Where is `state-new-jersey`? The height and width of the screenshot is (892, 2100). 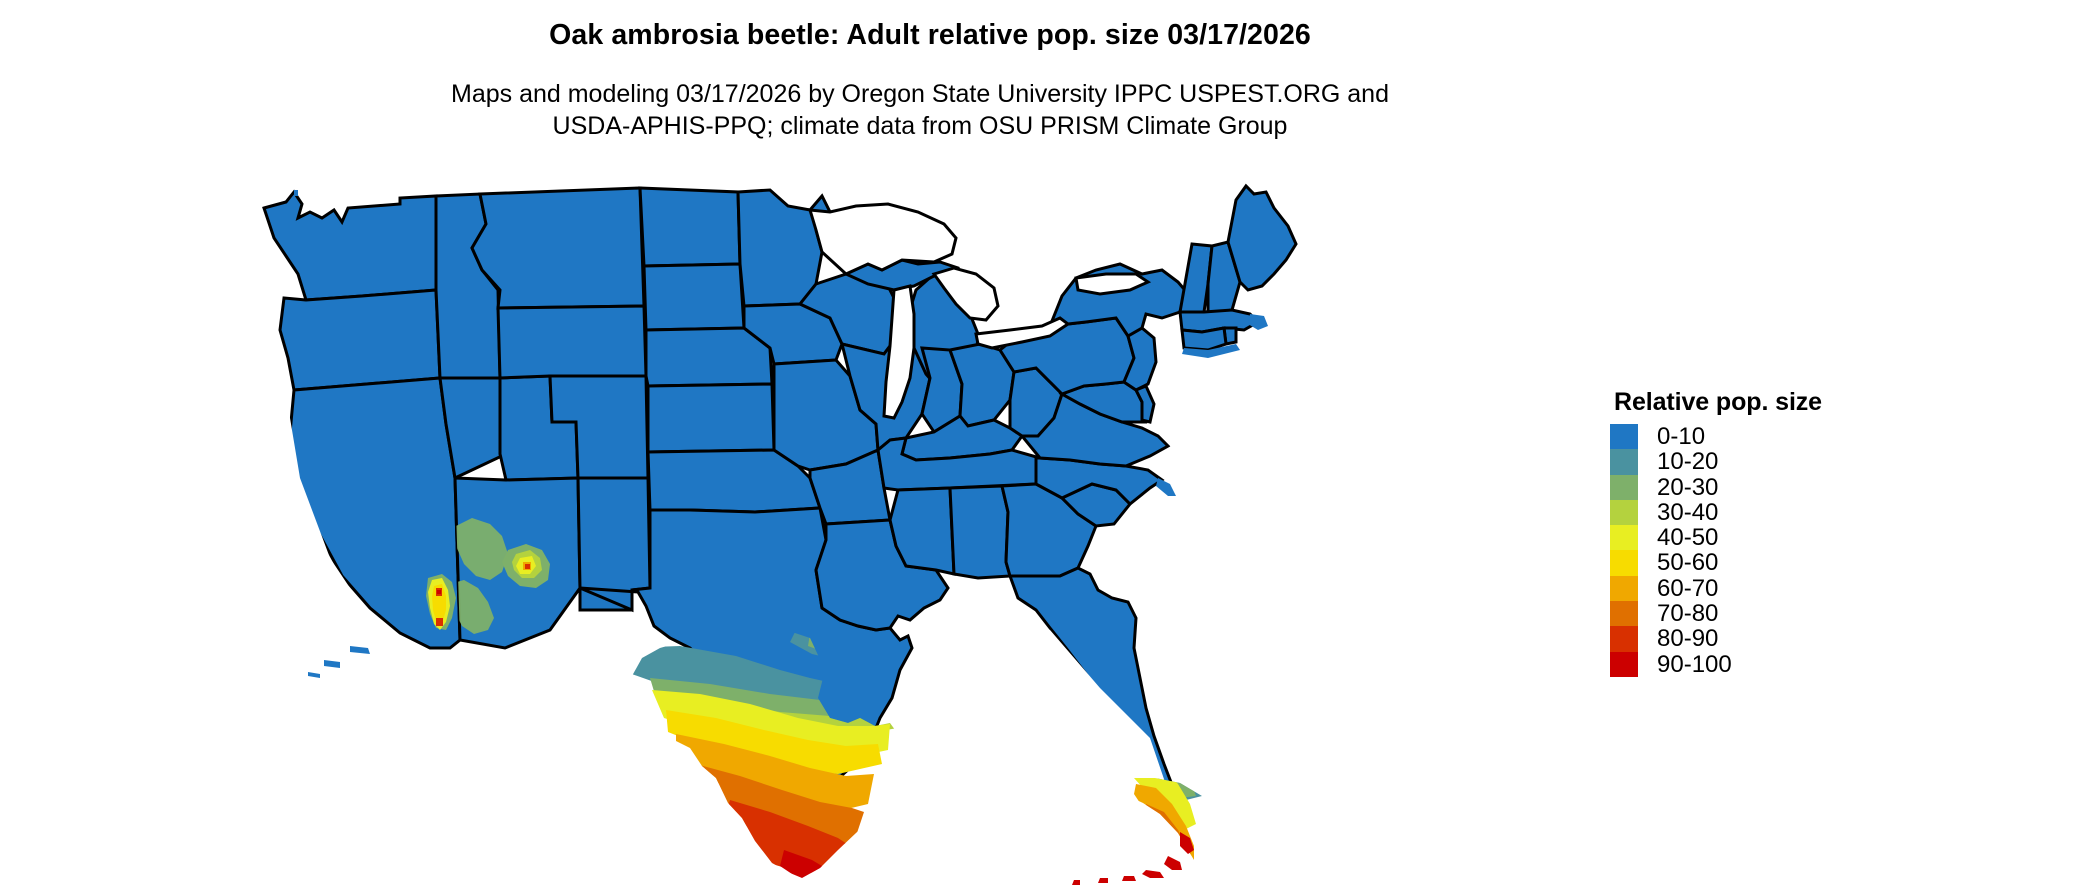
state-new-jersey is located at coordinates (1140, 359).